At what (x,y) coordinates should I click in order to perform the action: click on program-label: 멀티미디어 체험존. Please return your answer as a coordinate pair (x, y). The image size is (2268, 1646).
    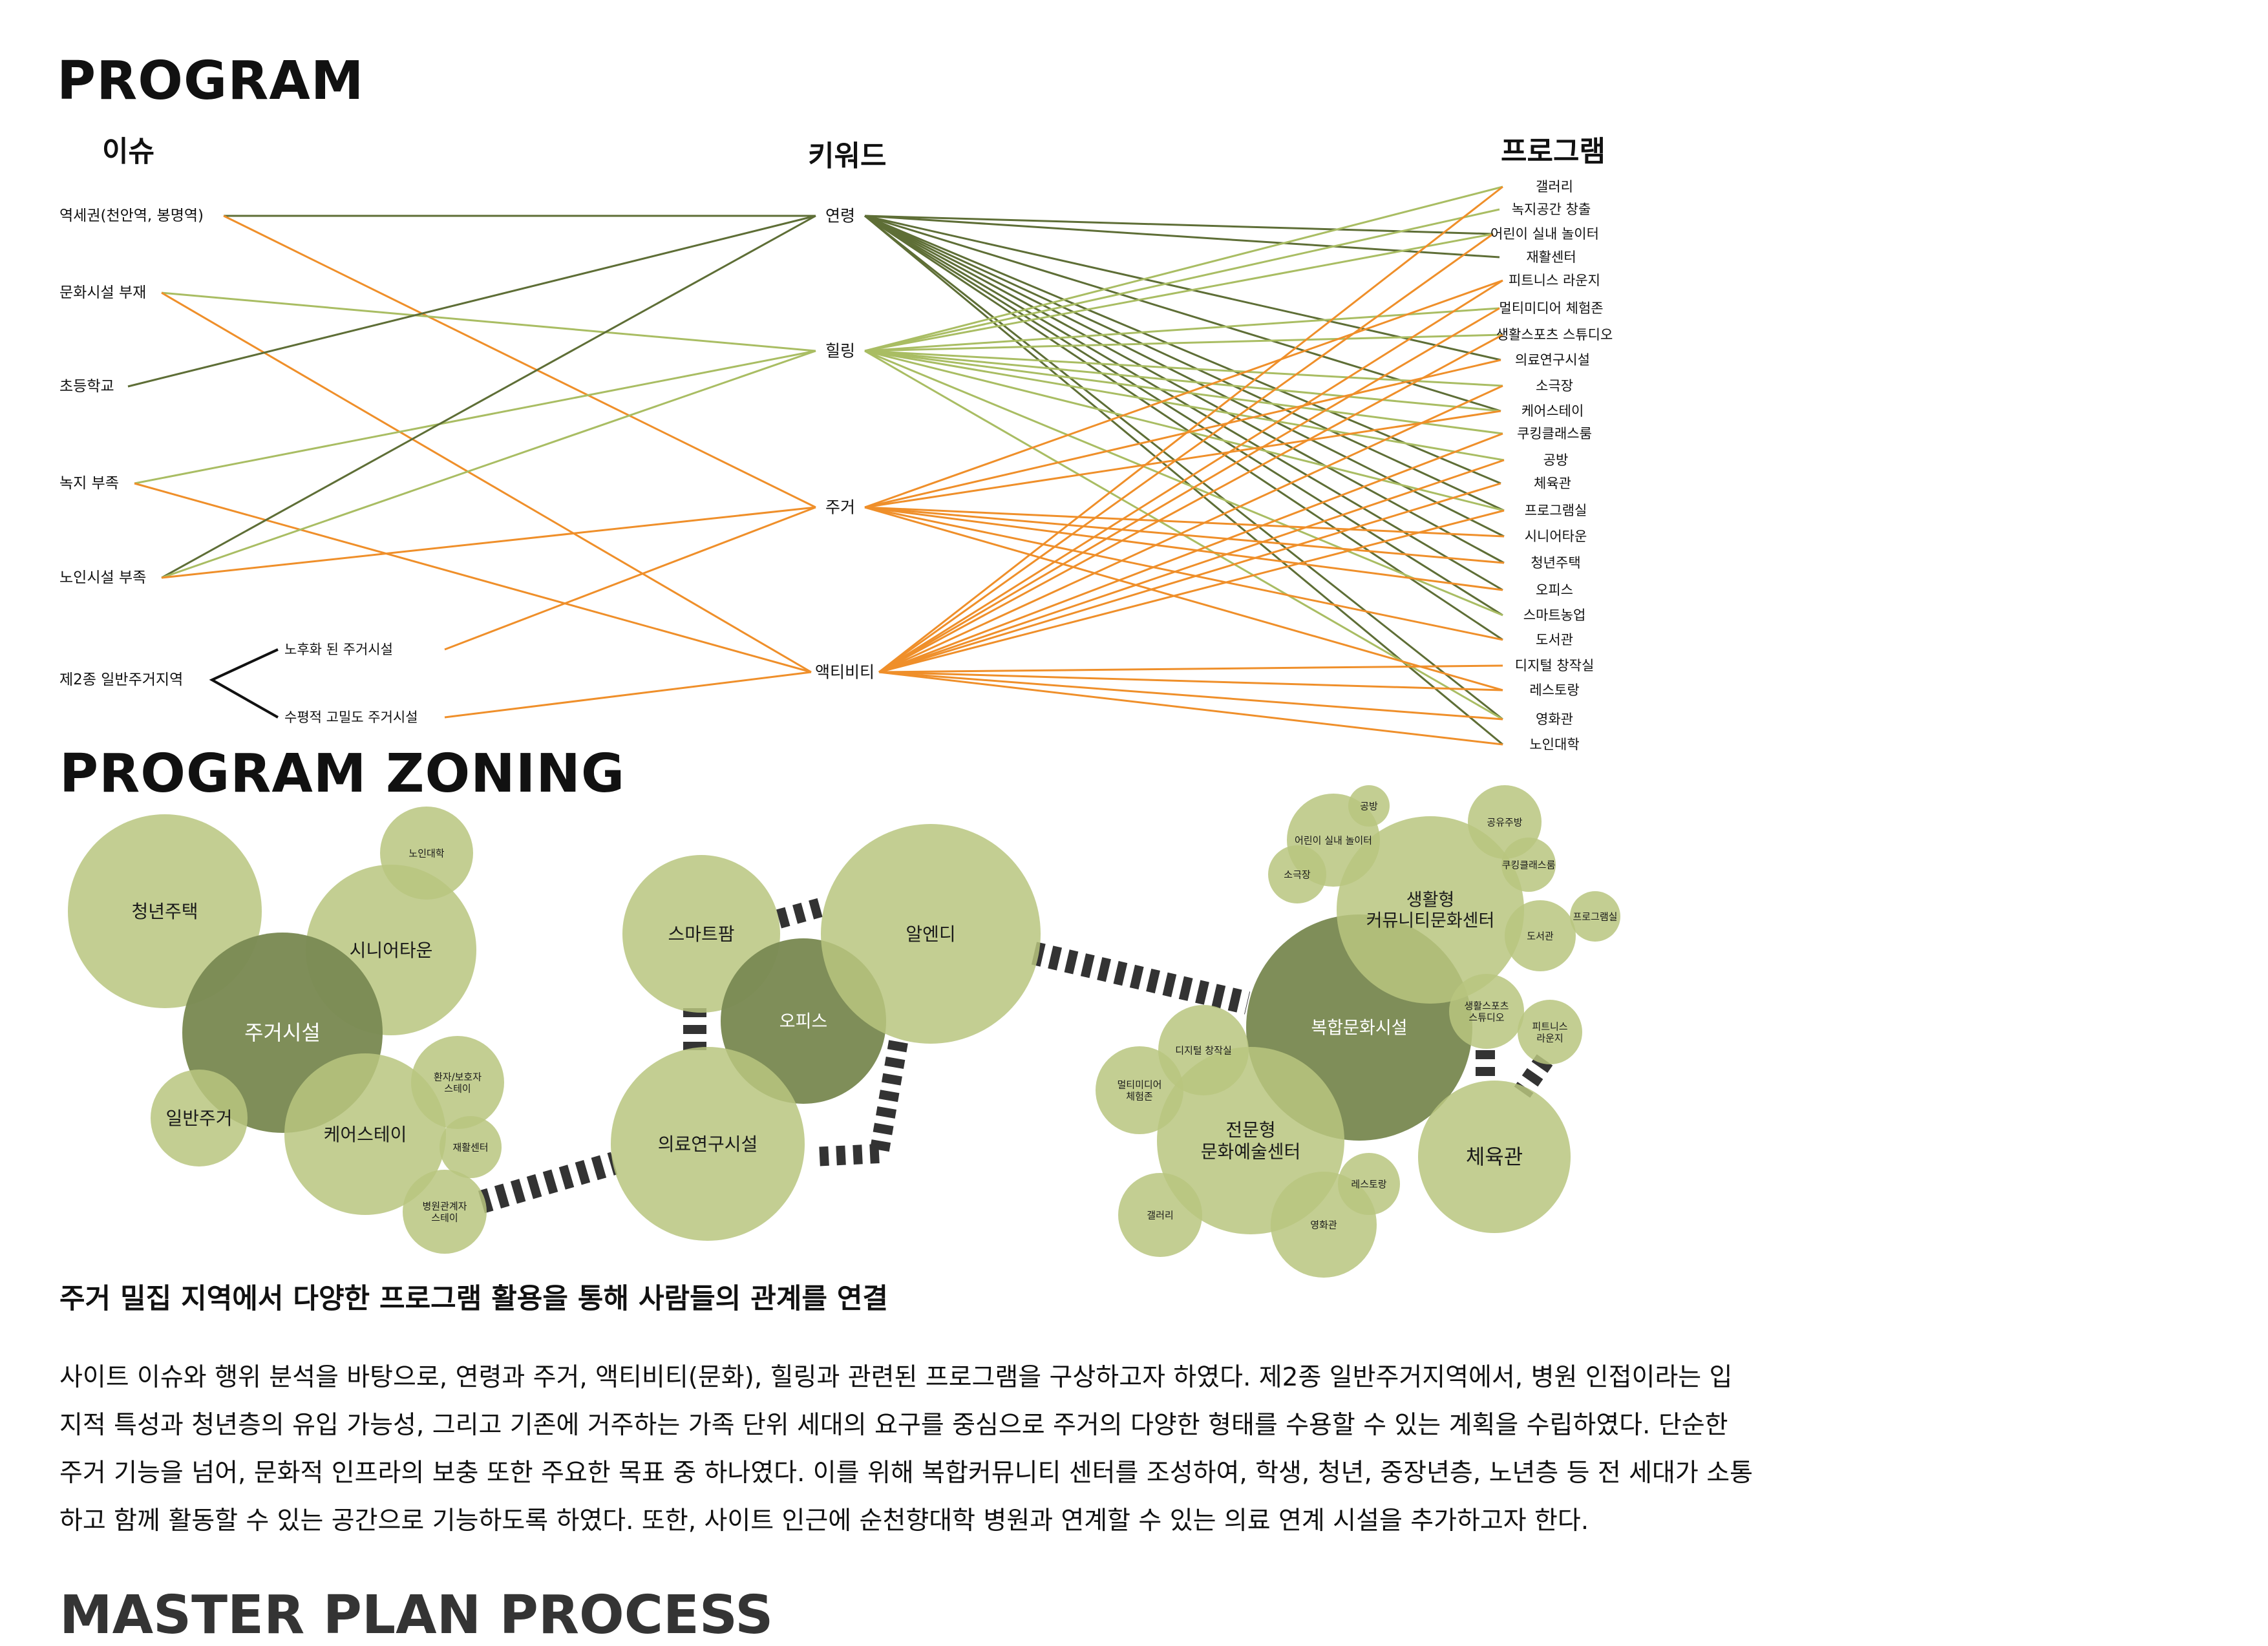
    Looking at the image, I should click on (1551, 308).